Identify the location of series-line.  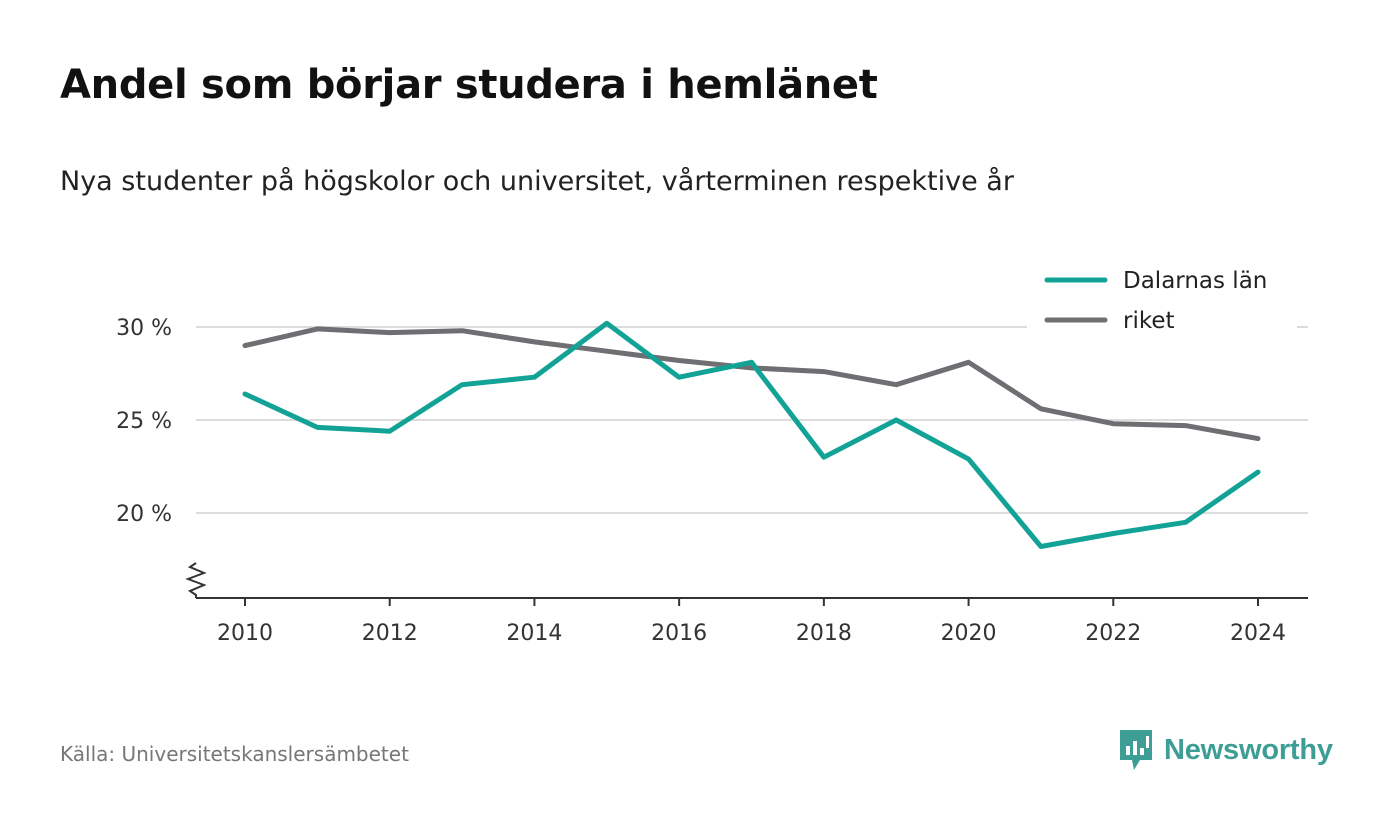
(751, 384).